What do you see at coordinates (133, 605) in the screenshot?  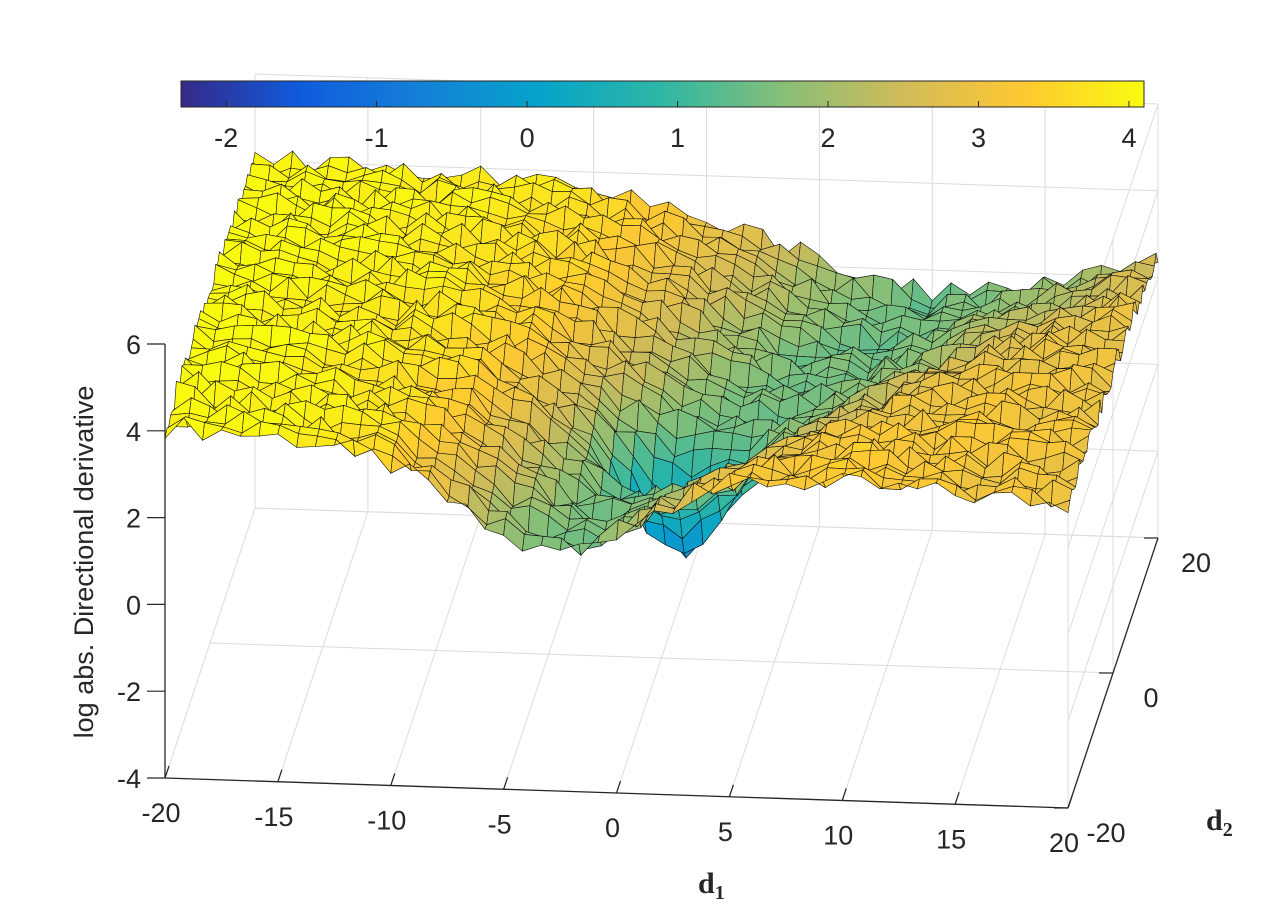 I see `z-tick-label: 0` at bounding box center [133, 605].